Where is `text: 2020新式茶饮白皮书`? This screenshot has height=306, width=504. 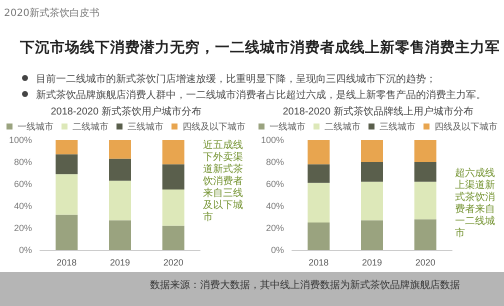
text: 2020新式茶饮白皮书 is located at coordinates (52, 13).